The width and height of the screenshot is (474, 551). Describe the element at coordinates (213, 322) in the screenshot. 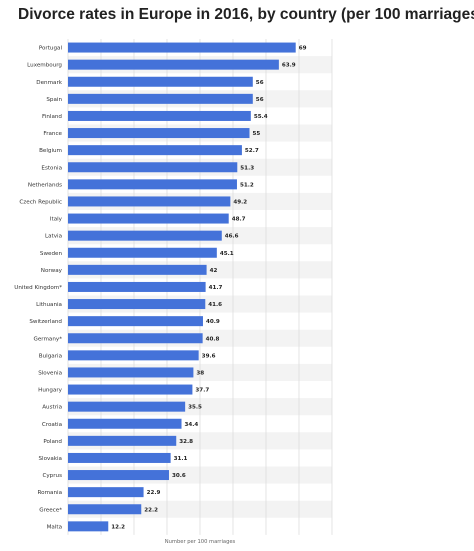

I see `value-label: 40.9` at that location.